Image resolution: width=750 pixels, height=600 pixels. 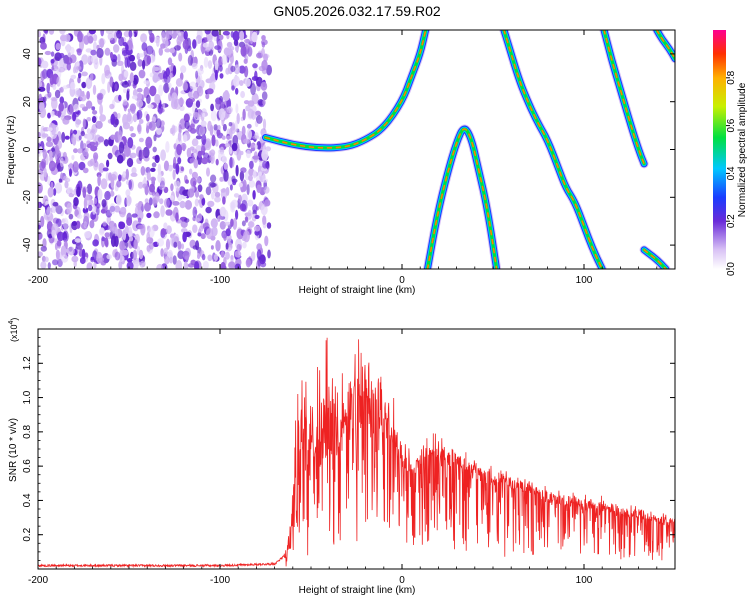 I want to click on bottom-y-axis-label: SNR (10 * v/v), so click(x=13, y=450).